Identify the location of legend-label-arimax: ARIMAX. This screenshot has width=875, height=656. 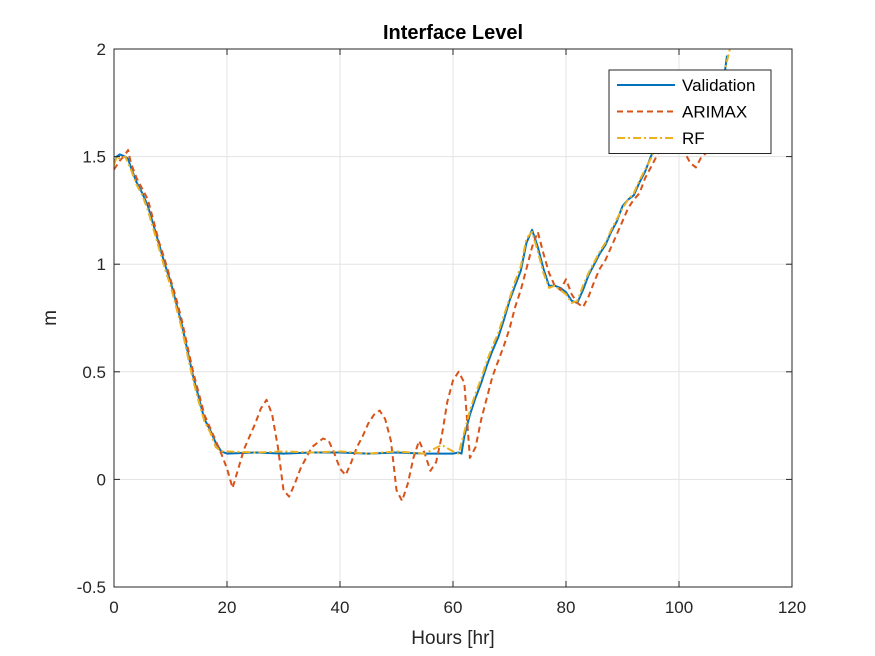
(714, 112).